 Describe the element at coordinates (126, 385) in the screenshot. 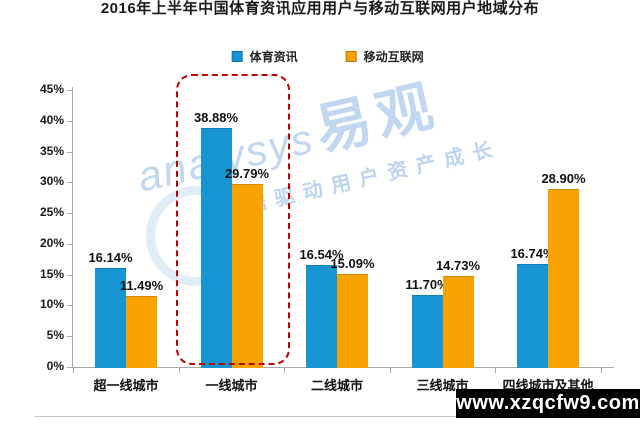

I see `x-axis-label-超一线城市: 超一线城市` at that location.